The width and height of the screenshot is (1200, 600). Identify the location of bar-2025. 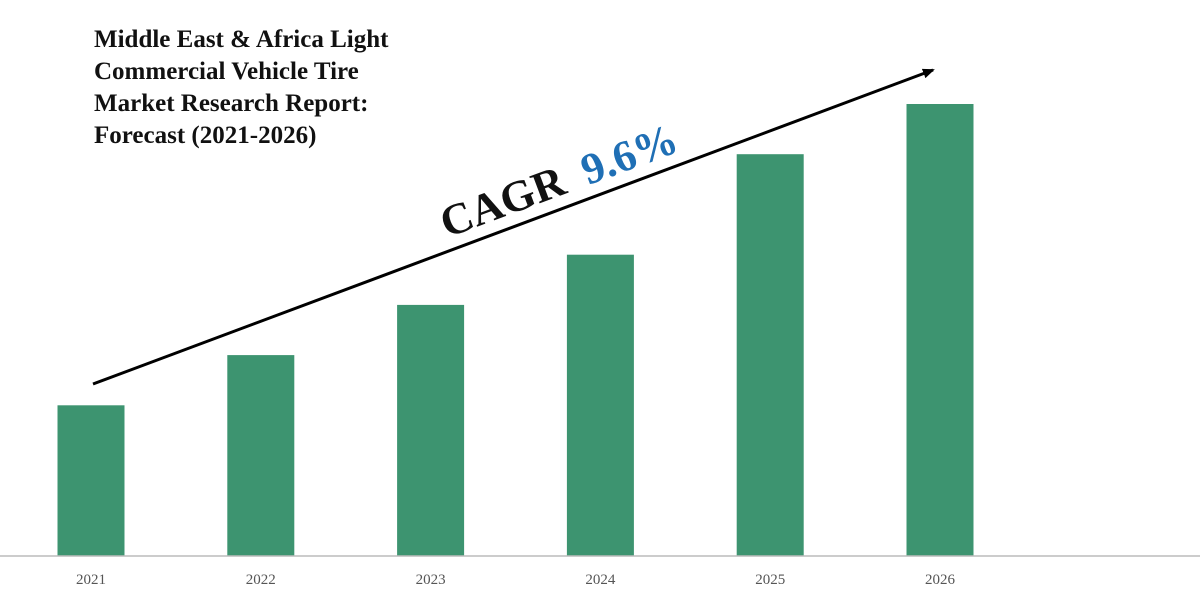
(770, 355).